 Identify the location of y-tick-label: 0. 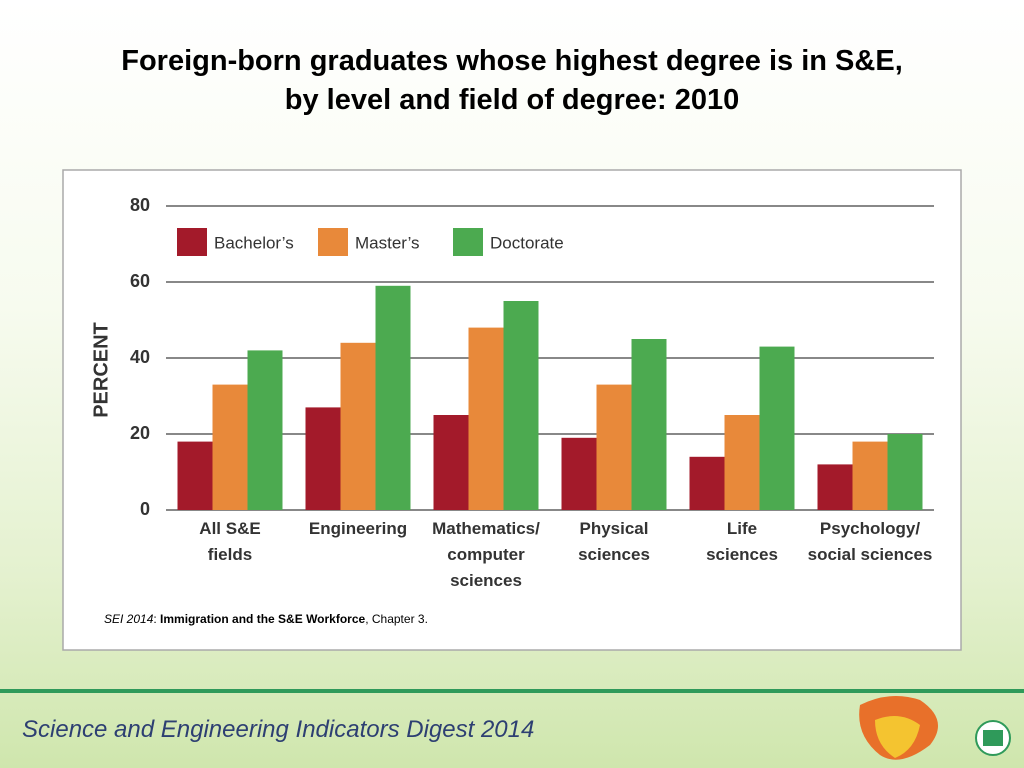
(145, 509).